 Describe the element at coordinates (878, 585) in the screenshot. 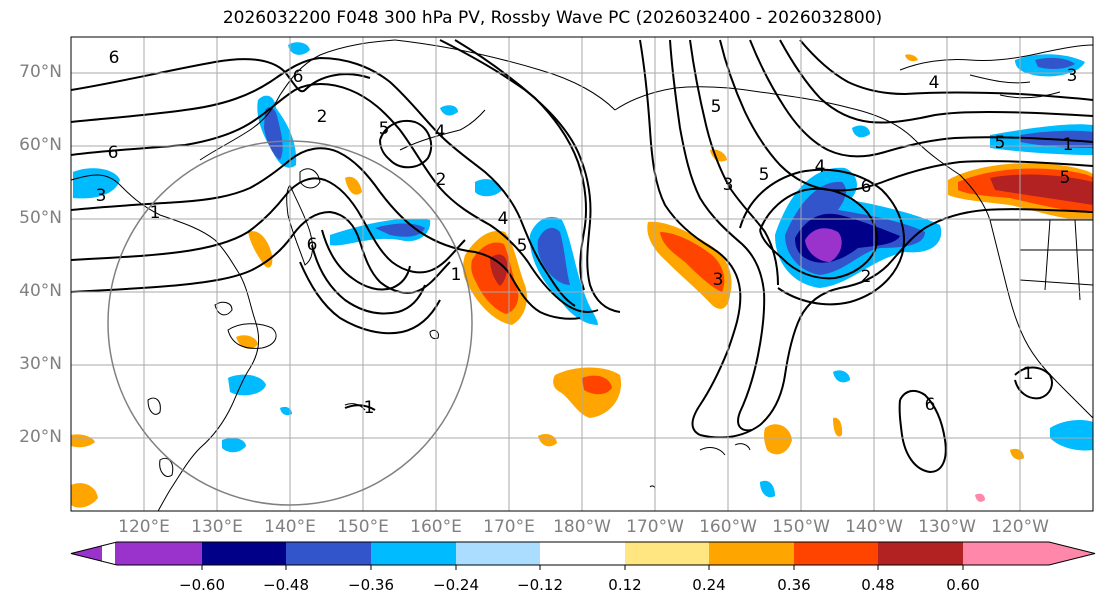

I see `colorbar-tick-label: 0.48` at that location.